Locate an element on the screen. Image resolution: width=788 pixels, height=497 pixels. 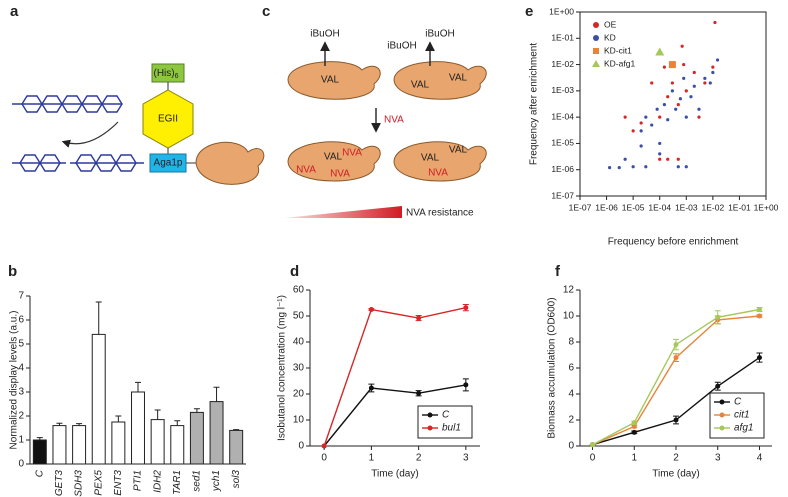
x-tick-label: 1E-01 is located at coordinates (739, 207).